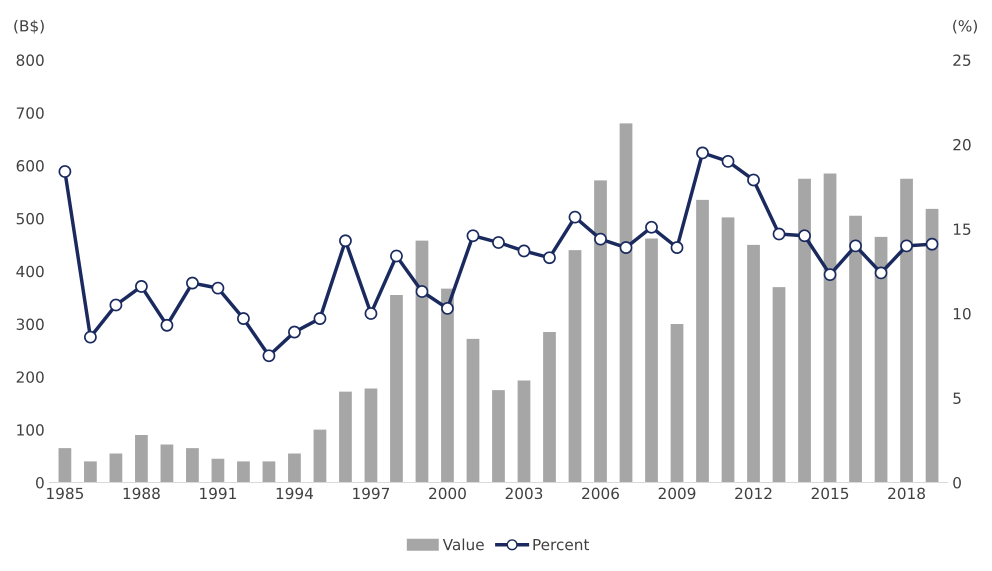 The height and width of the screenshot is (571, 992). I want to click on y2-axis-title: (%), so click(965, 27).